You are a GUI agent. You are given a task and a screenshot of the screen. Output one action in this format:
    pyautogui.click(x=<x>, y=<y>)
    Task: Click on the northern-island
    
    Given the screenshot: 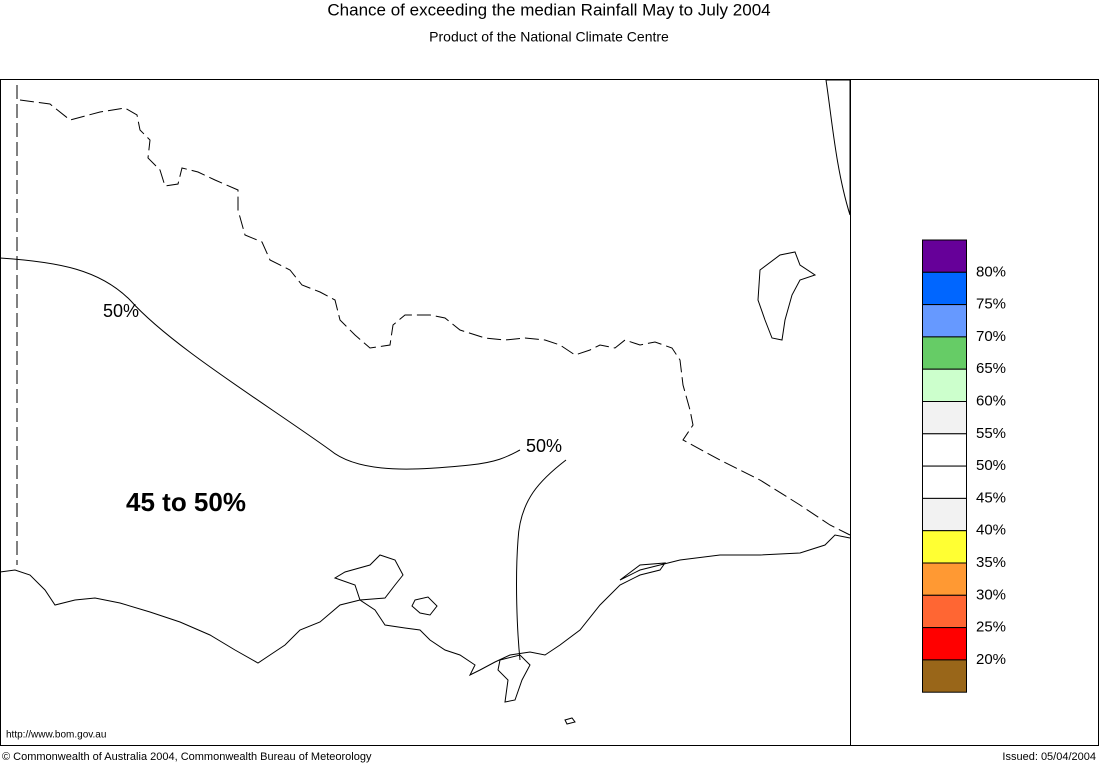 What is the action you would take?
    pyautogui.click(x=787, y=296)
    